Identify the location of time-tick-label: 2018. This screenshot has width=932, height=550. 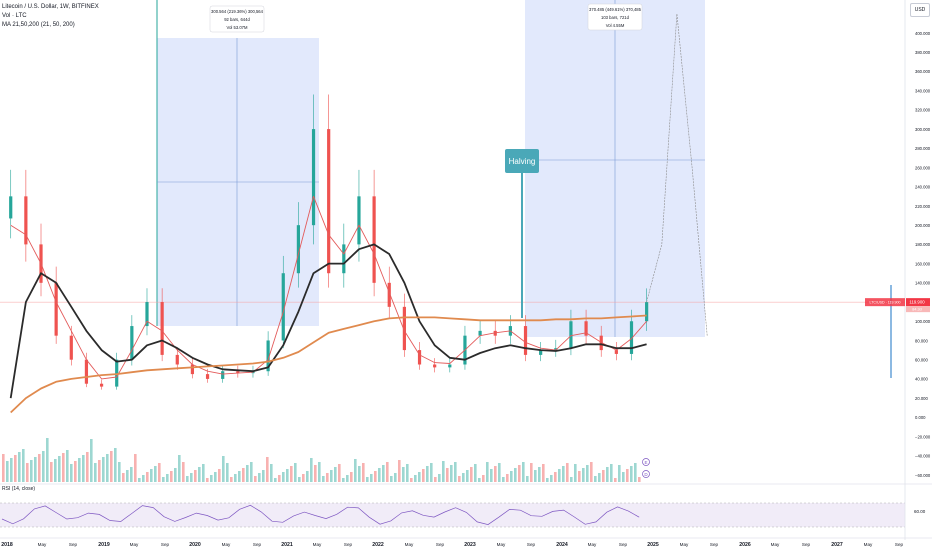
(7, 545).